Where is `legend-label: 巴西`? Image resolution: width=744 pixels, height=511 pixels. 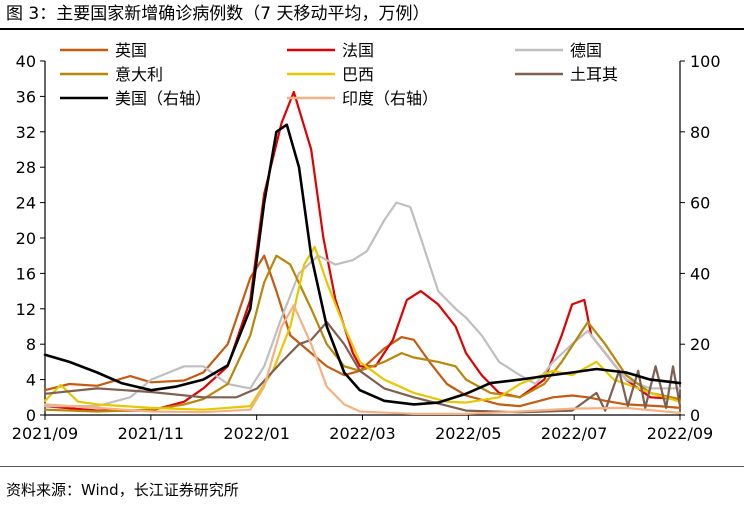
legend-label: 巴西 is located at coordinates (358, 74).